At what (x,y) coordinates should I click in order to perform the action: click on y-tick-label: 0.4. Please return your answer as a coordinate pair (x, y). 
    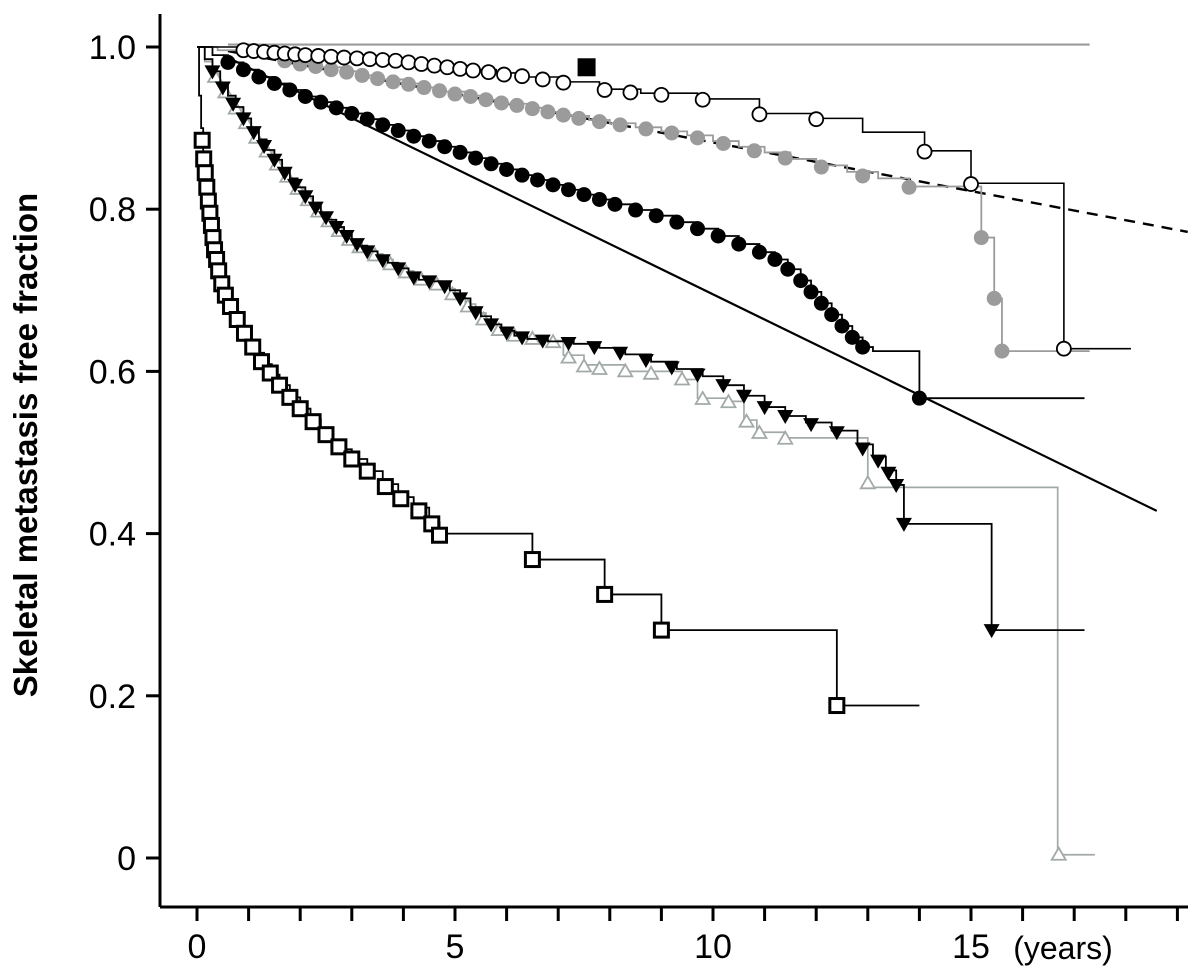
    Looking at the image, I should click on (112, 535).